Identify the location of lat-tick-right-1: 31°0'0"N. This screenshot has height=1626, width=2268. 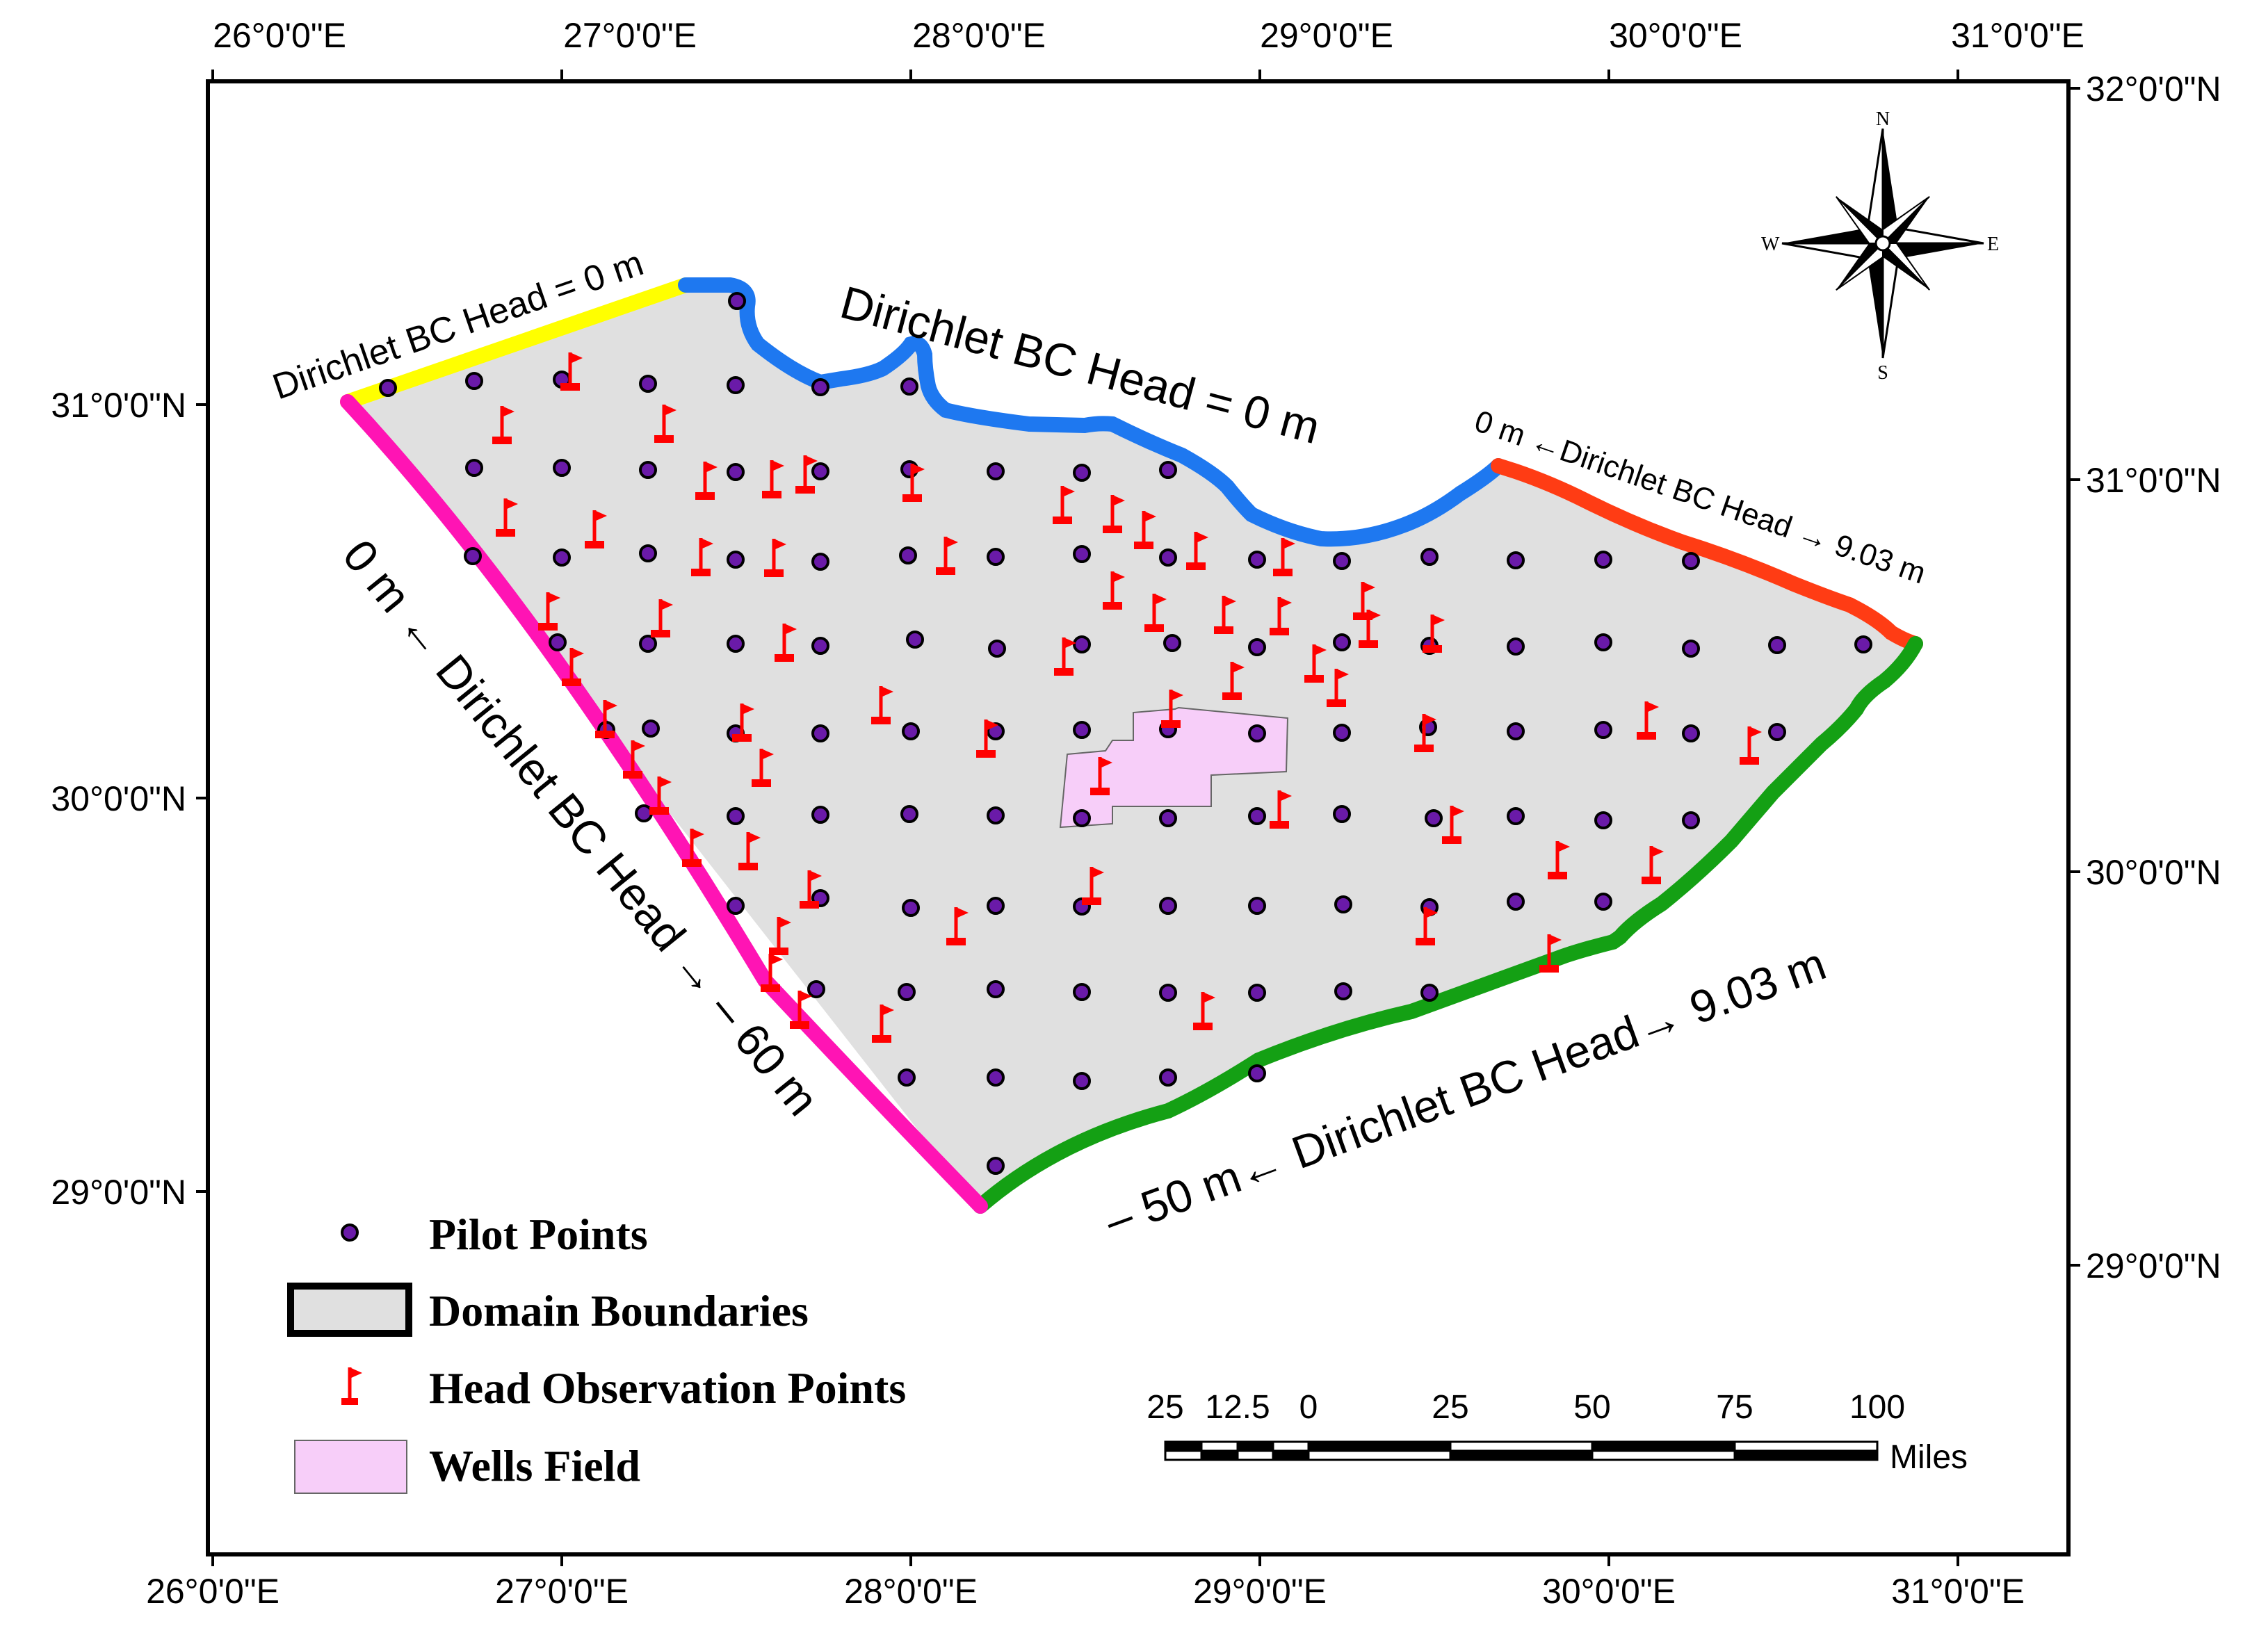
(2153, 480).